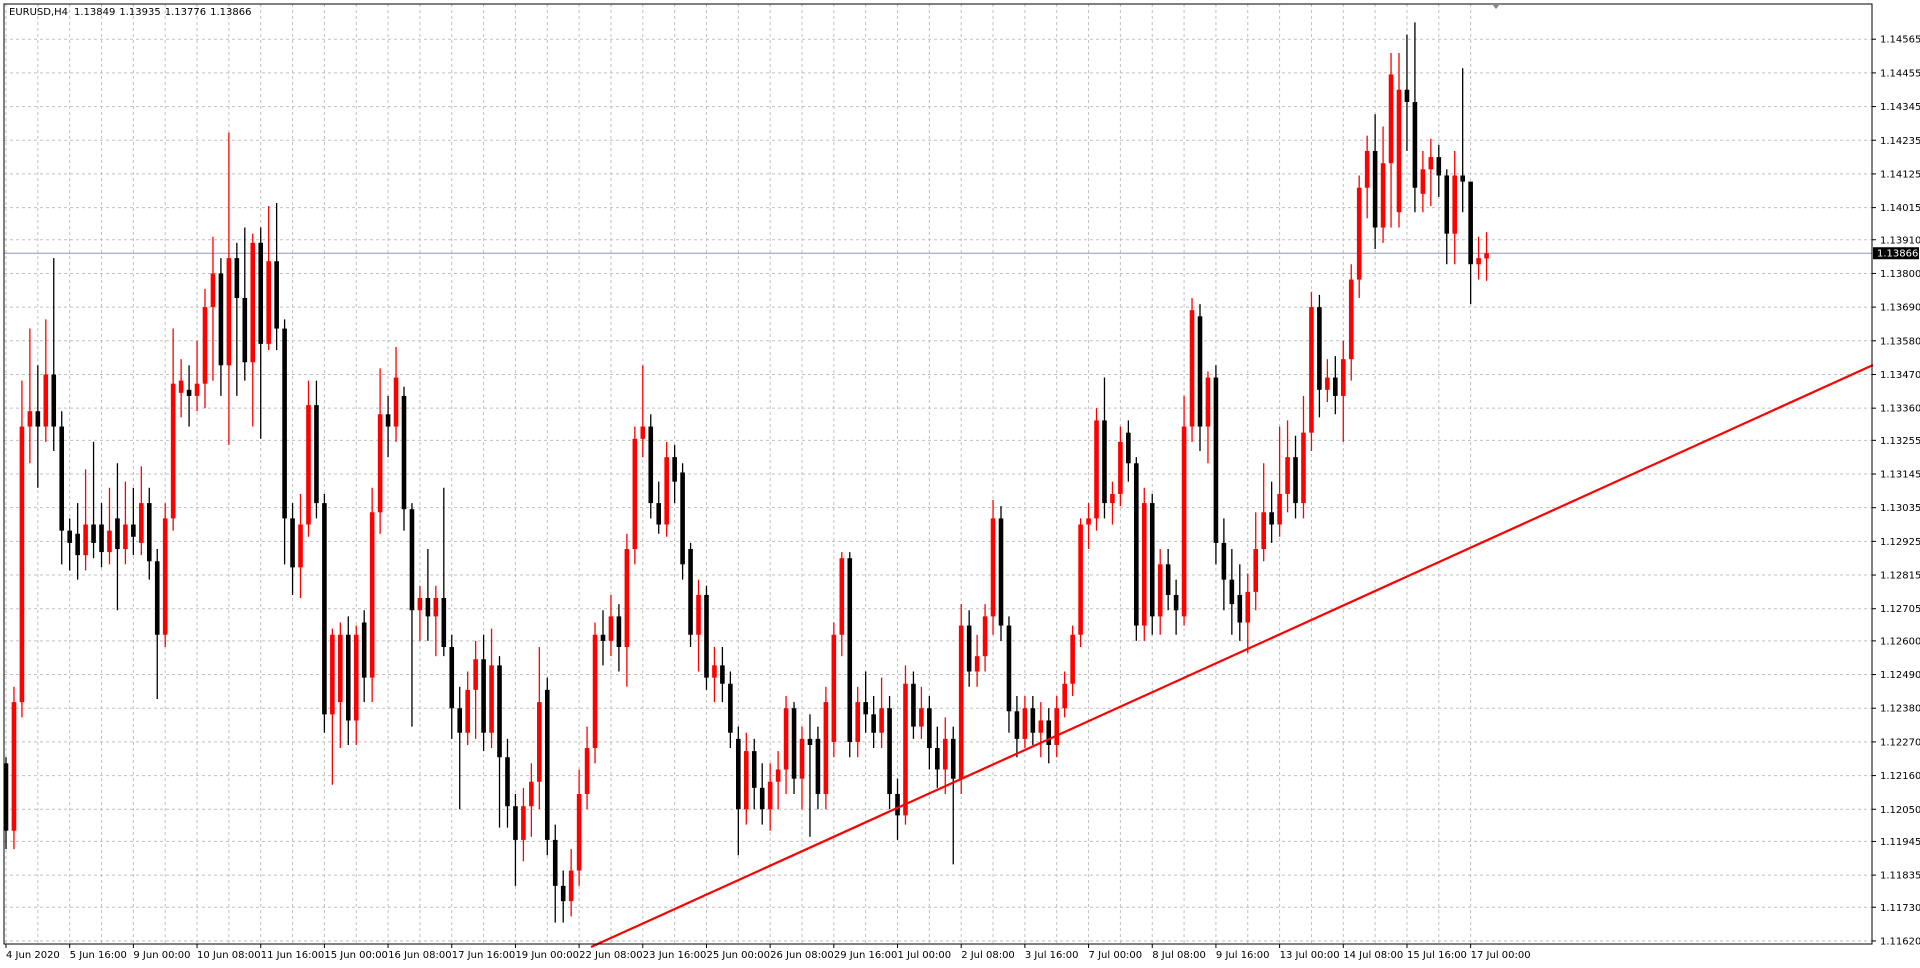  I want to click on low-value: 1.13776, so click(185, 12).